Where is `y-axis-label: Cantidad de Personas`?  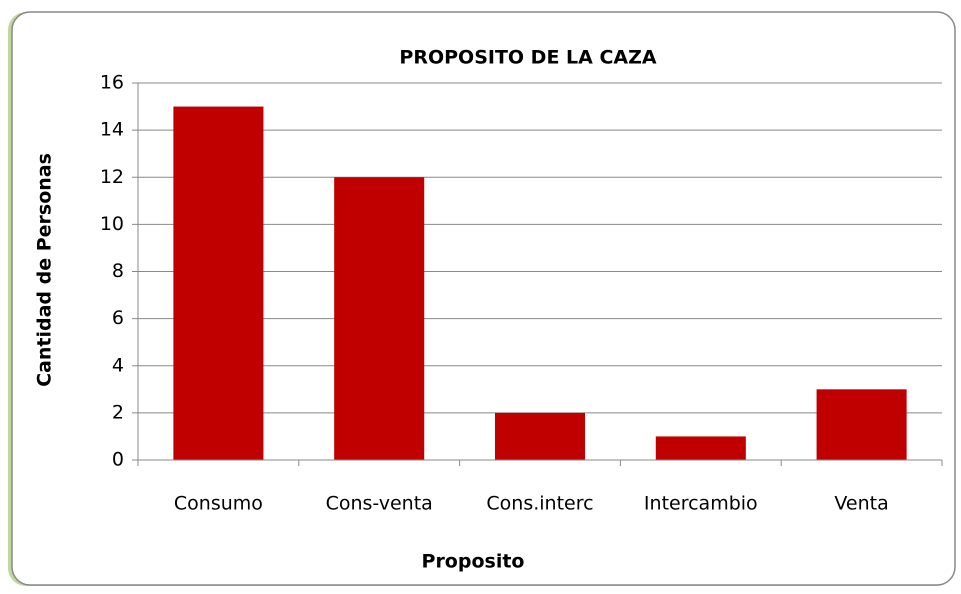
y-axis-label: Cantidad de Personas is located at coordinates (45, 270).